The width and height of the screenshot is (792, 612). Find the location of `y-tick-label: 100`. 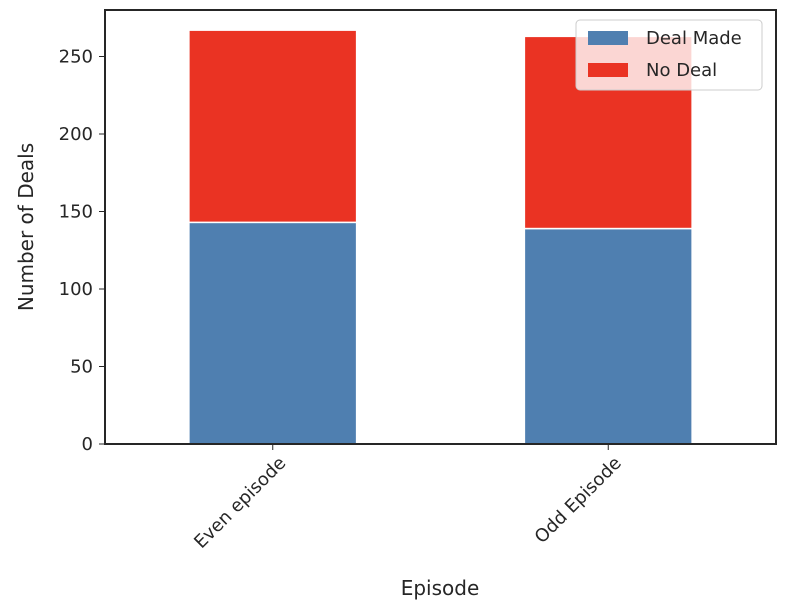

y-tick-label: 100 is located at coordinates (76, 289).